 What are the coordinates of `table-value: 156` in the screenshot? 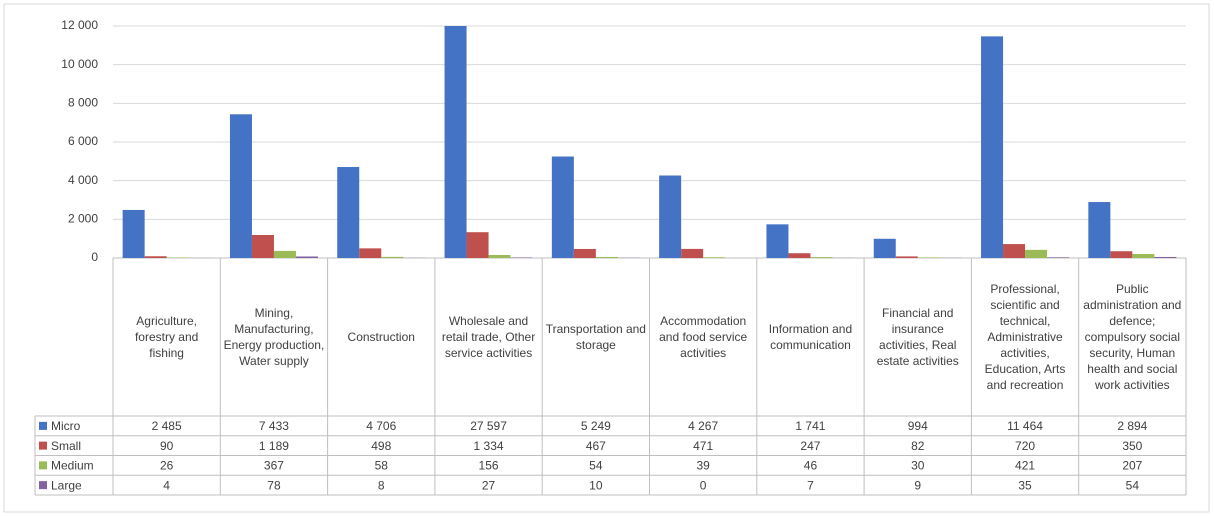 It's located at (489, 466).